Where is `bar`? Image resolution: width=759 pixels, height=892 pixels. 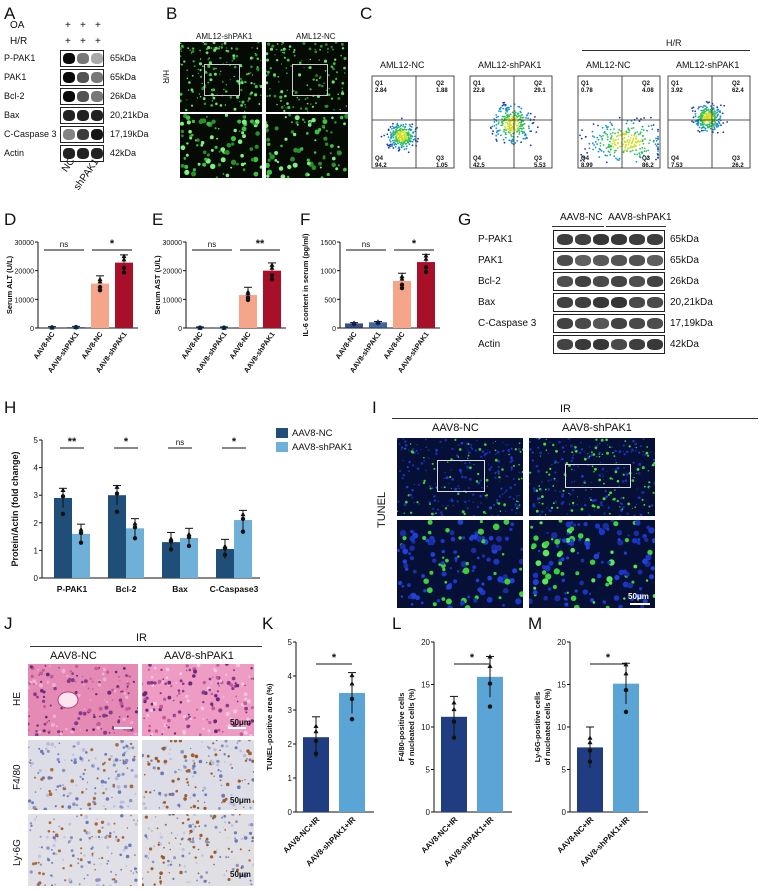 bar is located at coordinates (171, 560).